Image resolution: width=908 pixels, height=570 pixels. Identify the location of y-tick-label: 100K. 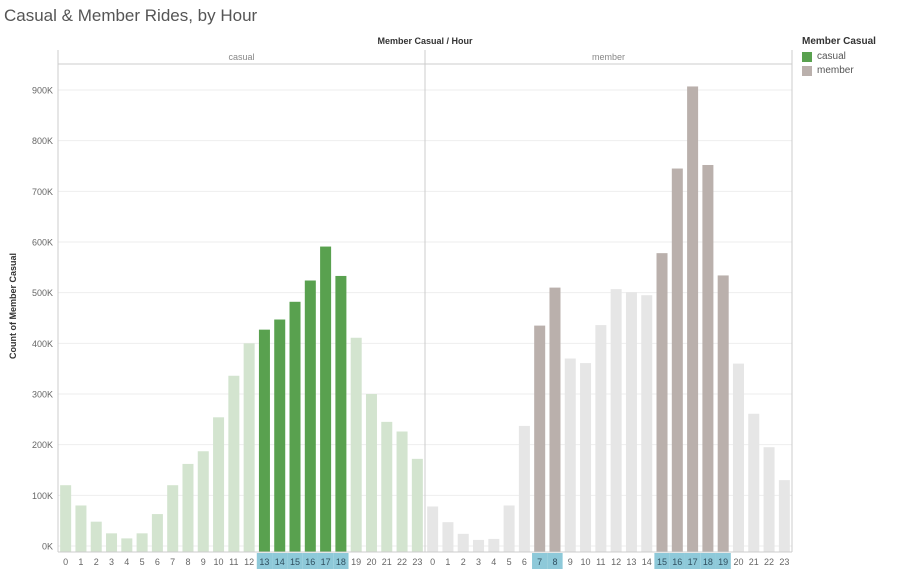
(42, 496).